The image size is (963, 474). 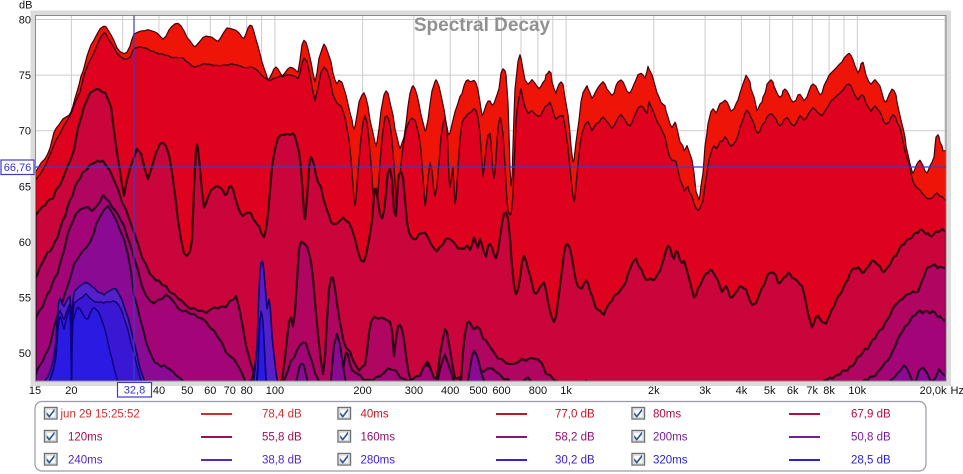 I want to click on svg-text: 78,4 dB, so click(x=282, y=415).